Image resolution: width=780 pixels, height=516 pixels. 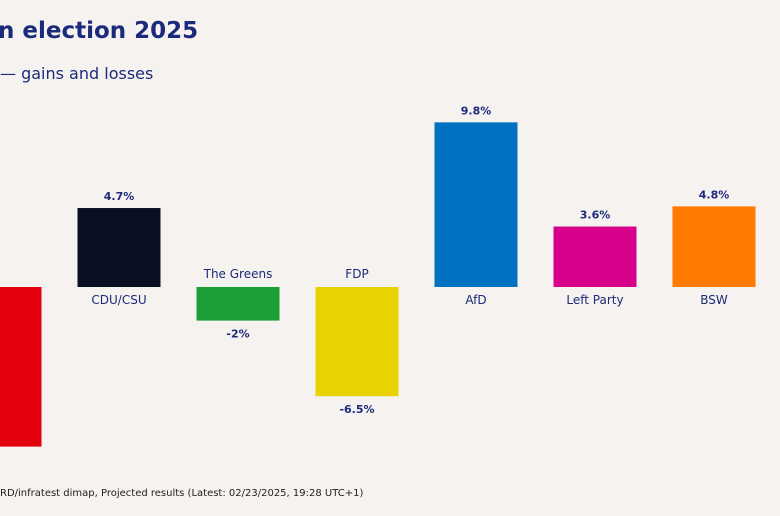 I want to click on category-label: BSW, so click(x=714, y=300).